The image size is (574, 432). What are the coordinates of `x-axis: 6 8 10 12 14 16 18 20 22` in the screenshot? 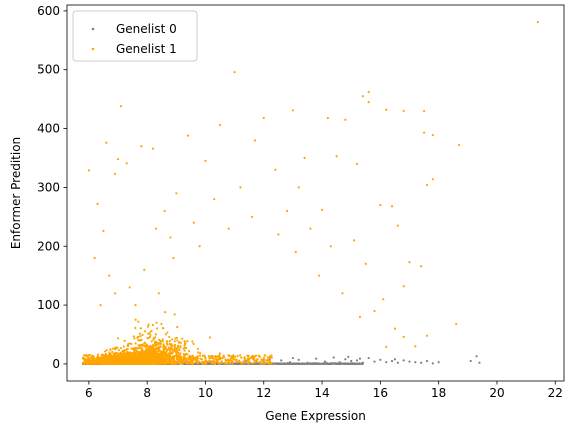 It's located at (324, 390).